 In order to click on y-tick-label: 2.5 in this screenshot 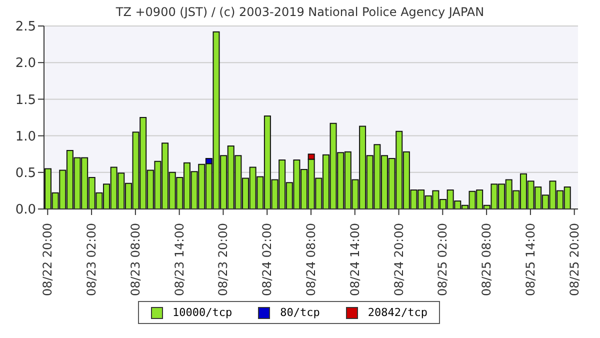, I will do `click(25, 27)`.